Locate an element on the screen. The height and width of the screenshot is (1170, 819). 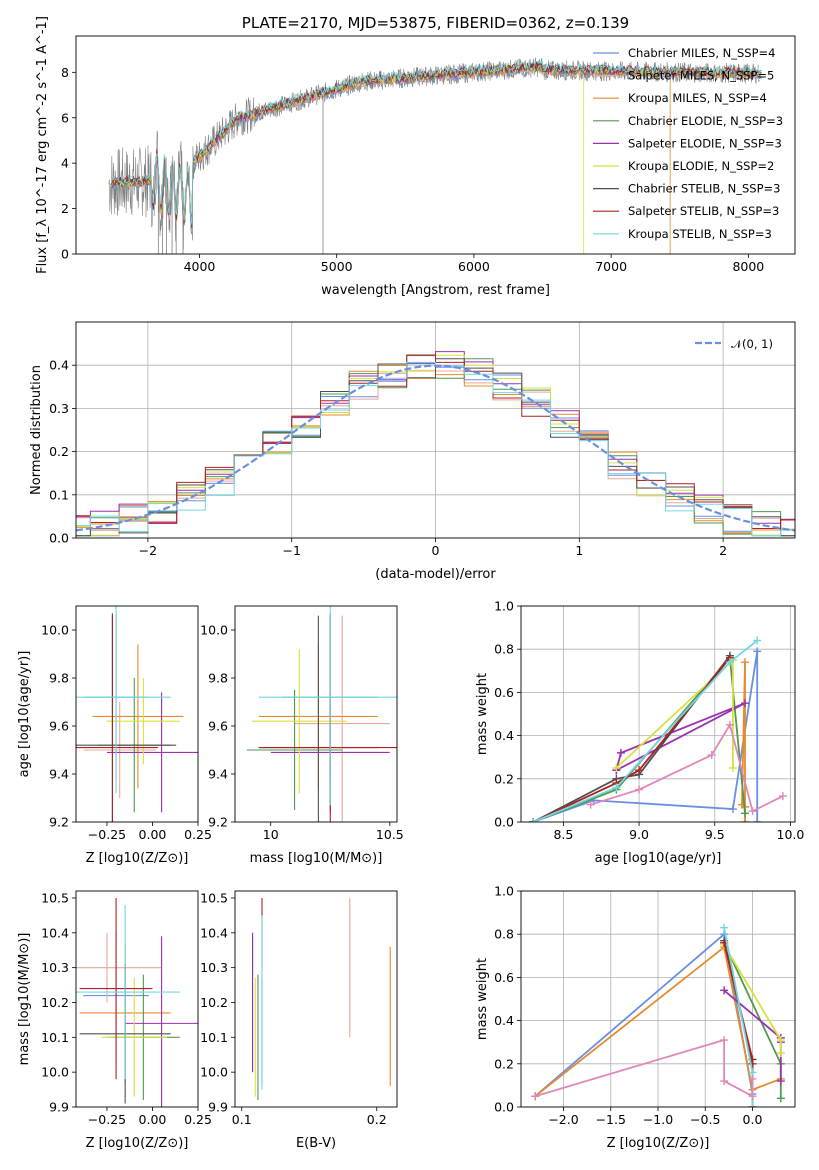
legend-label: Kroupa MILES, N_SSP=4 is located at coordinates (697, 98).